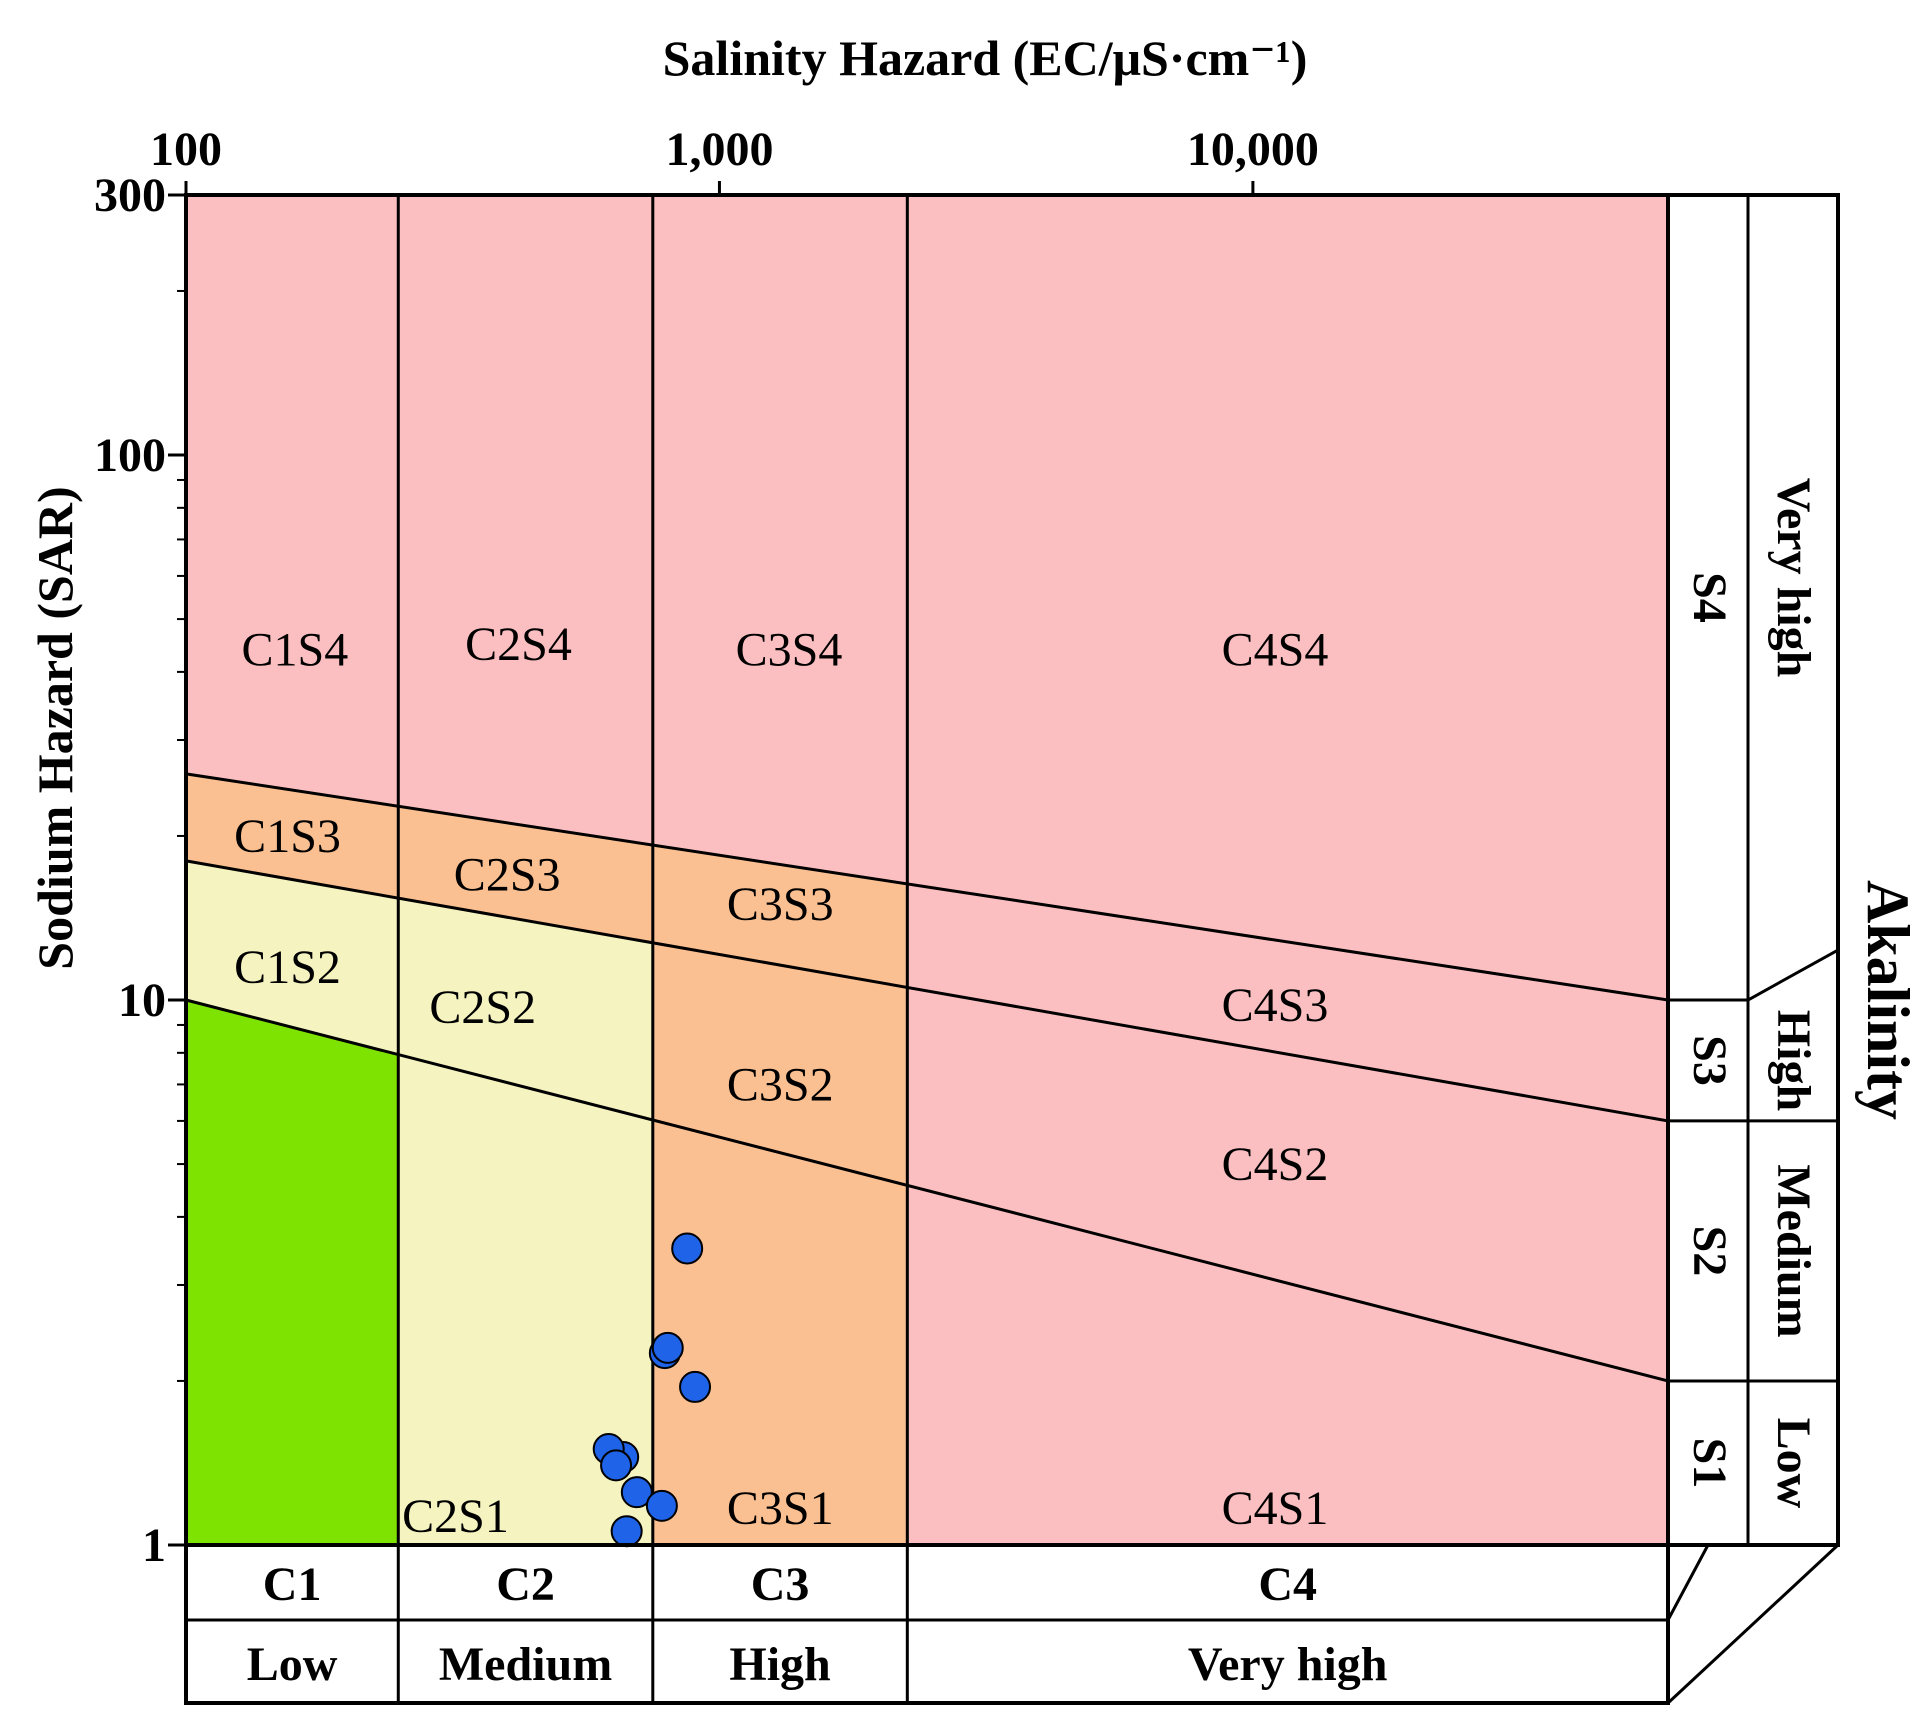  I want to click on zone-label-C2S3: C2S3, so click(507, 874).